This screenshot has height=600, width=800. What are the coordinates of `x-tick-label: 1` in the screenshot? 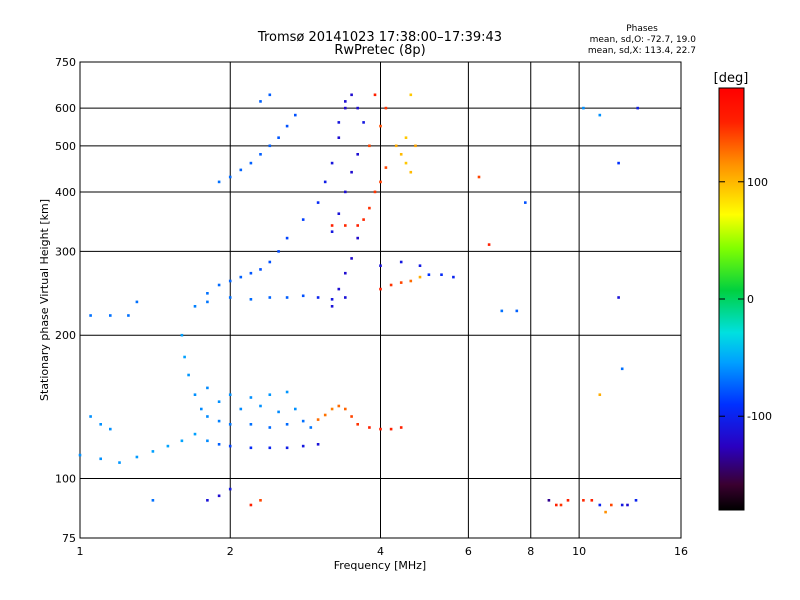 It's located at (80, 551).